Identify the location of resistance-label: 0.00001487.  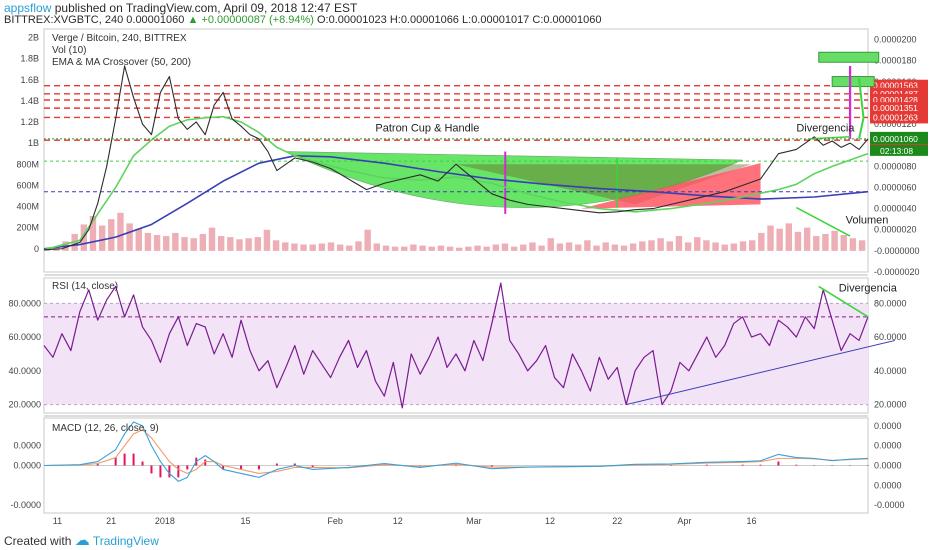
(895, 94).